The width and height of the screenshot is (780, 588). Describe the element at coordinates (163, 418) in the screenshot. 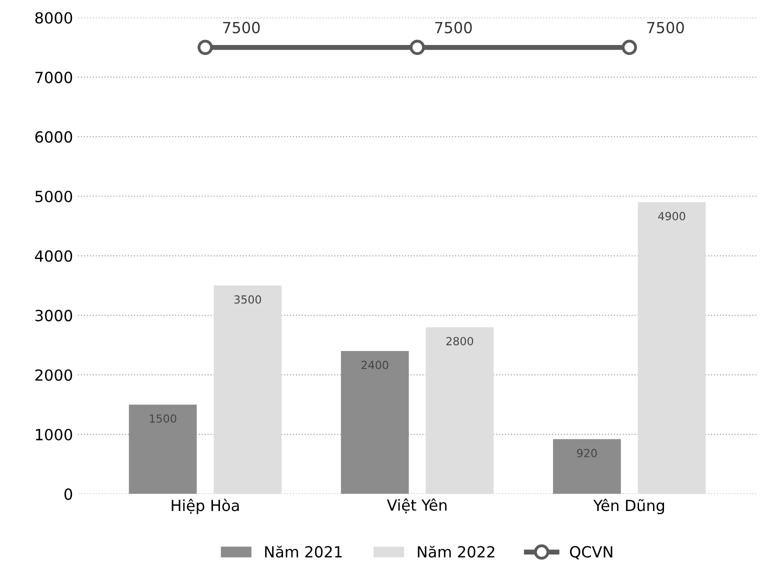

I see `data-label: 1500` at that location.